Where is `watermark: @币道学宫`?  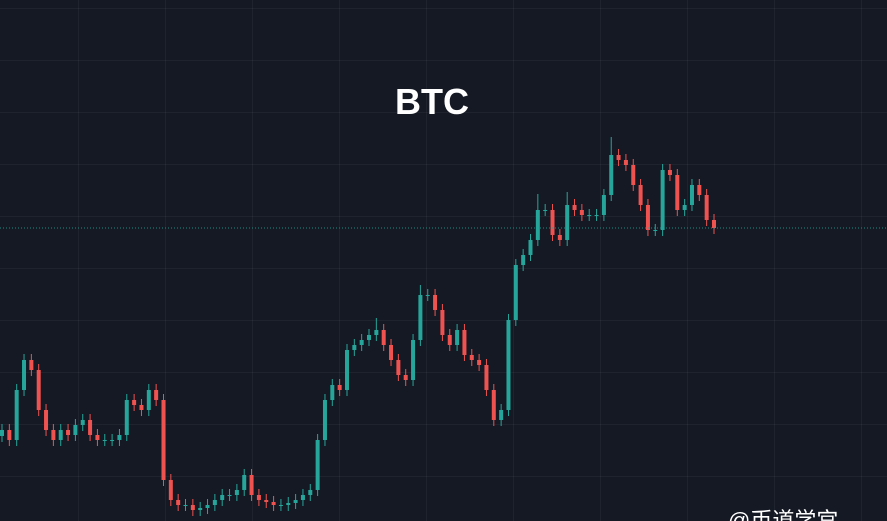
watermark: @币道学宫 is located at coordinates (783, 514).